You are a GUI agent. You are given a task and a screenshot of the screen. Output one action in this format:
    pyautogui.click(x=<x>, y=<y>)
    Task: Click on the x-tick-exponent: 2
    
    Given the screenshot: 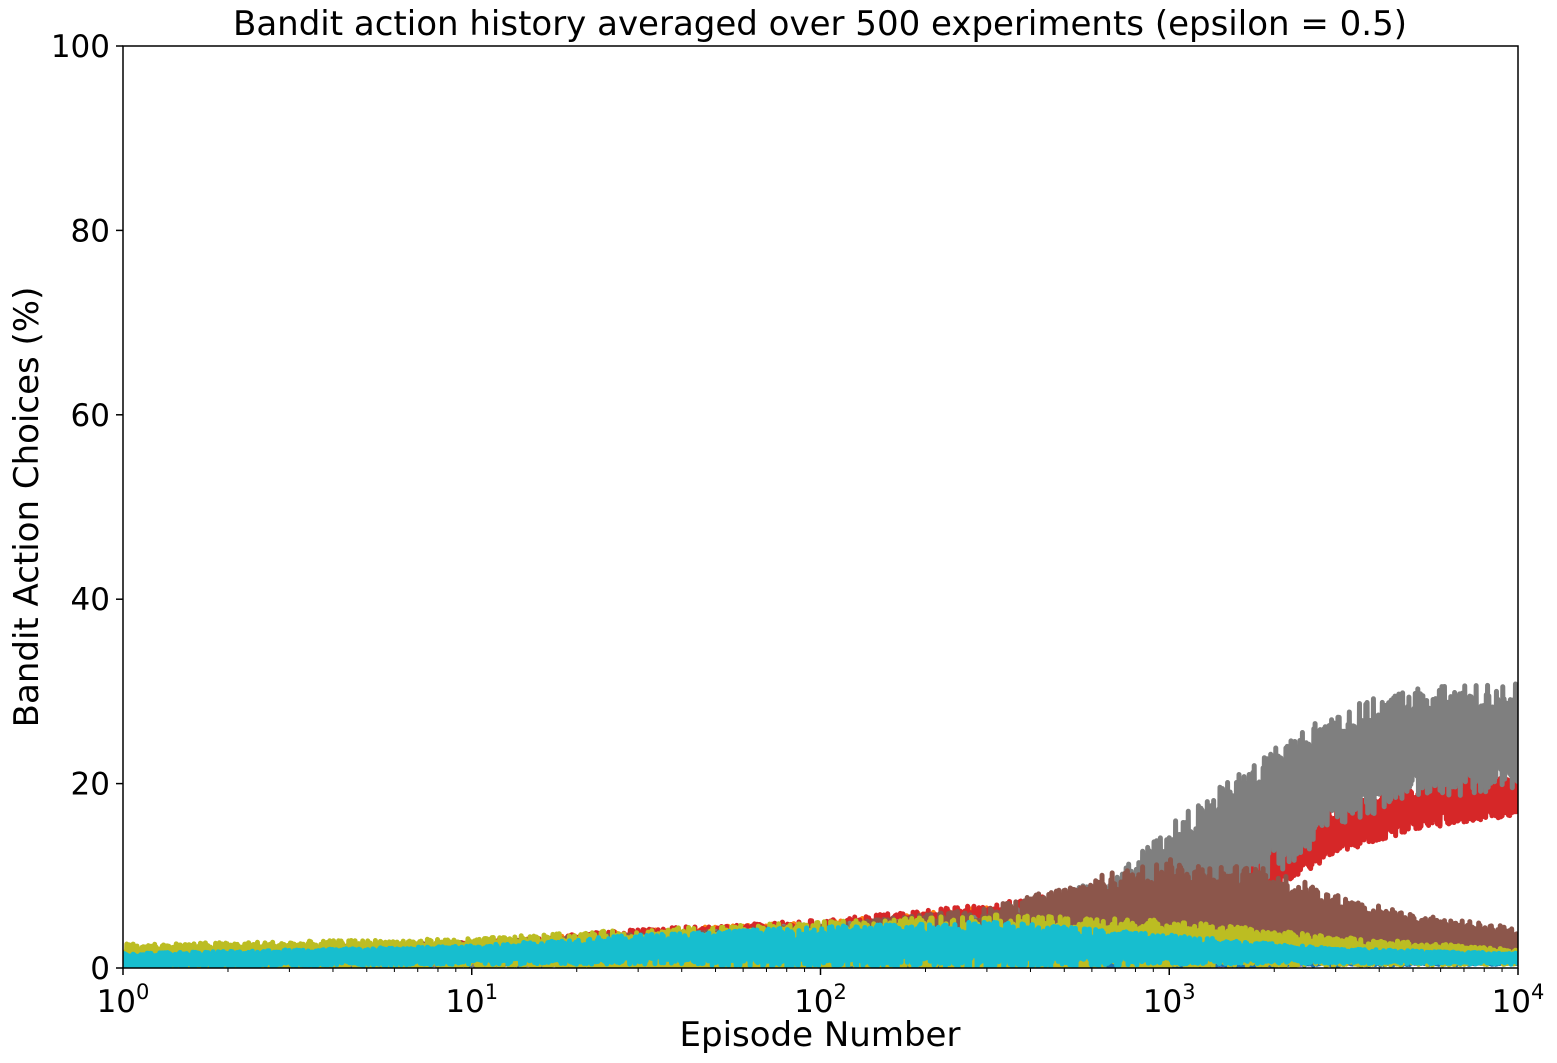 What is the action you would take?
    pyautogui.click(x=840, y=992)
    